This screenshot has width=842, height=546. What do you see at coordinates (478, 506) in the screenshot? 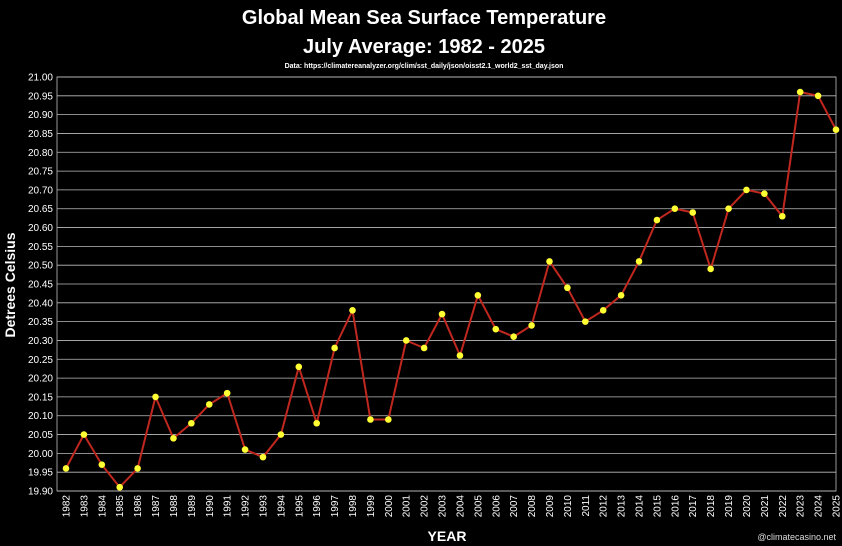
I see `x-tick-label: 2005` at bounding box center [478, 506].